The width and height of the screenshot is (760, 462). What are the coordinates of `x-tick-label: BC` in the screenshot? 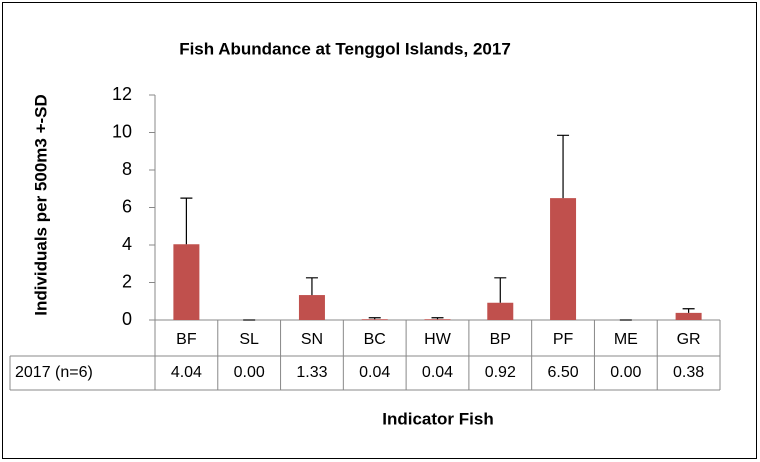 It's located at (375, 339).